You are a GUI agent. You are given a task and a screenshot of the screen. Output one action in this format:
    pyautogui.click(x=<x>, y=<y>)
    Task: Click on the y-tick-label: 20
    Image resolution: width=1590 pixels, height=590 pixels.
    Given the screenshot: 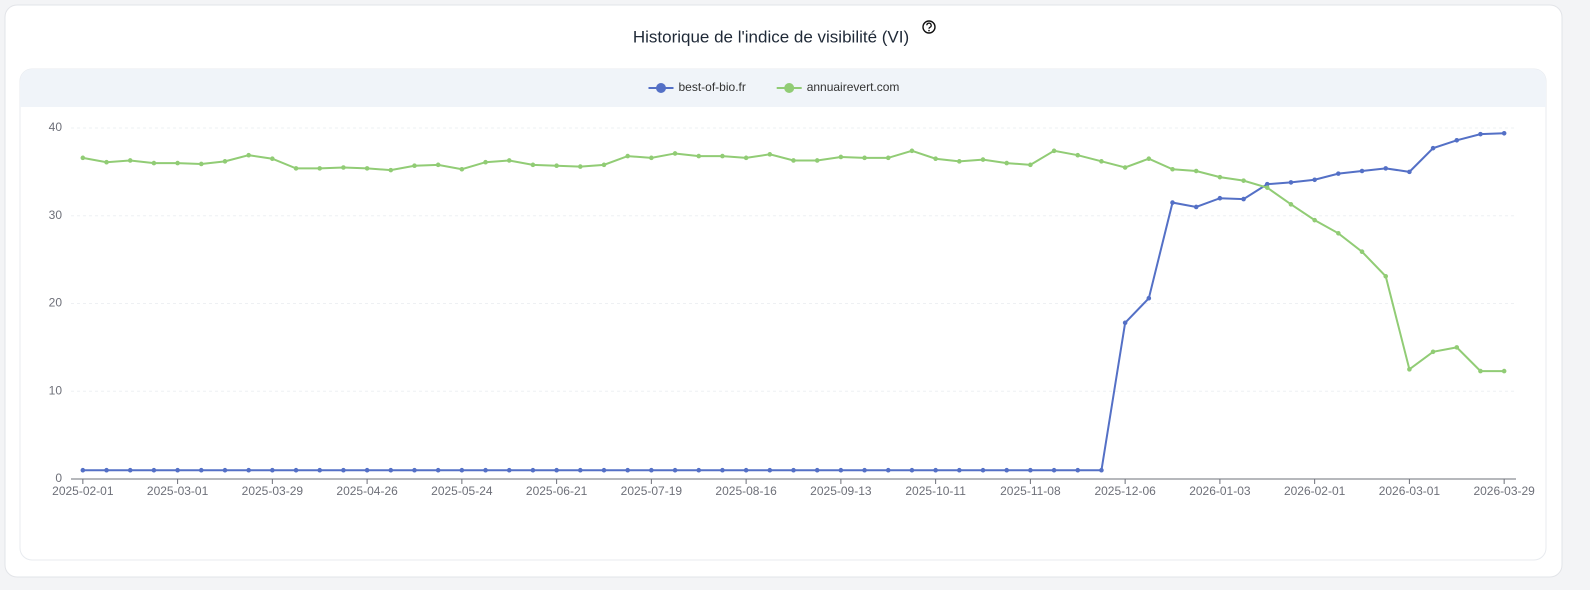 What is the action you would take?
    pyautogui.click(x=56, y=303)
    